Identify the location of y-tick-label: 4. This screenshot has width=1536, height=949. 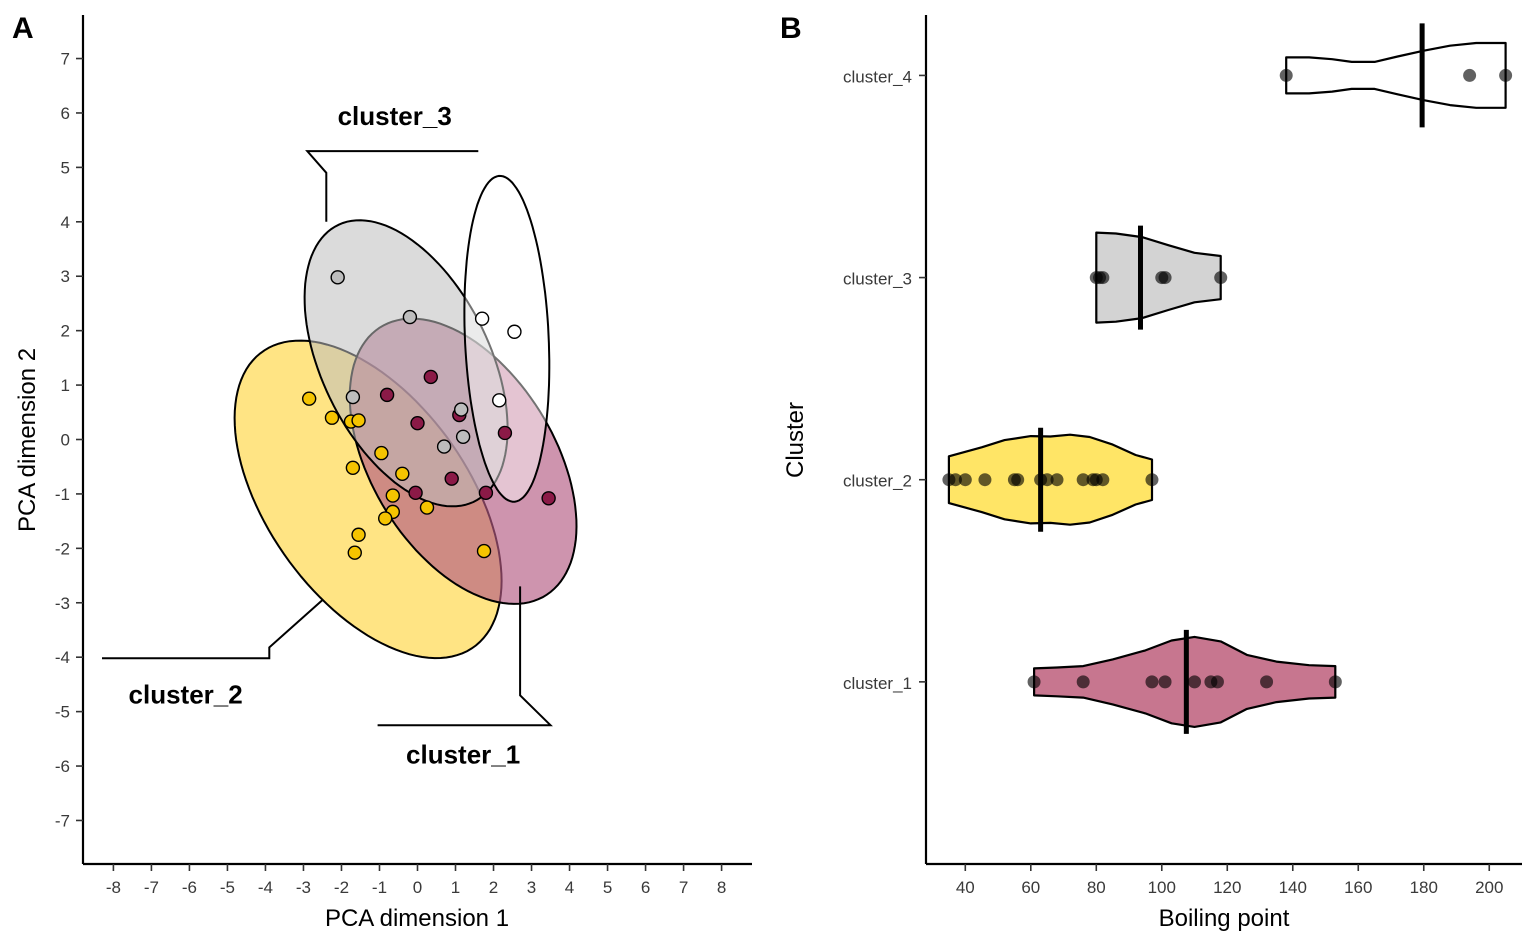
(65, 222).